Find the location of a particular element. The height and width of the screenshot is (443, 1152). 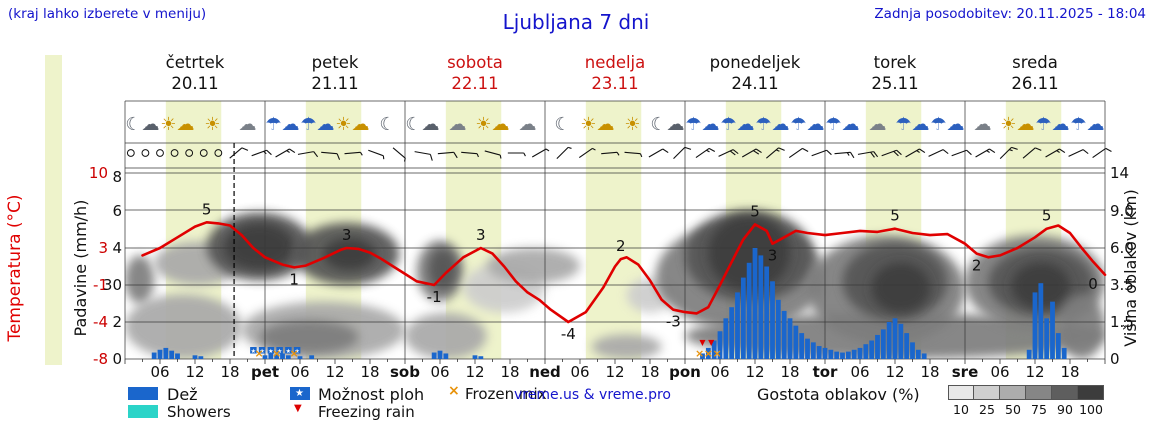

svg-text: tor is located at coordinates (825, 372).